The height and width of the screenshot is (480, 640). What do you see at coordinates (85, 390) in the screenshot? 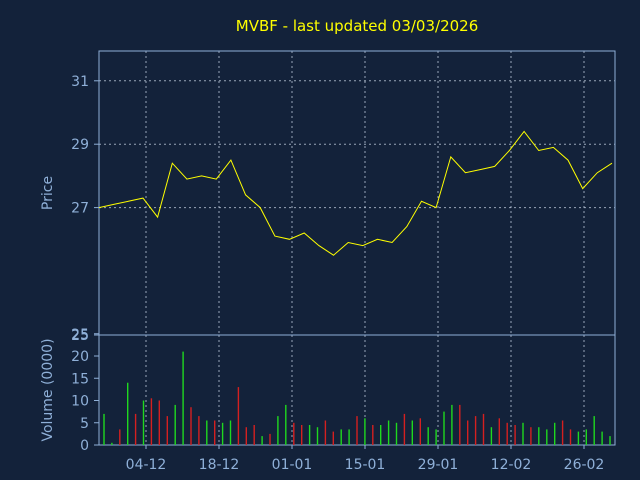
I see `volume-y-axis: 0 5 10 15 20 25` at bounding box center [85, 390].